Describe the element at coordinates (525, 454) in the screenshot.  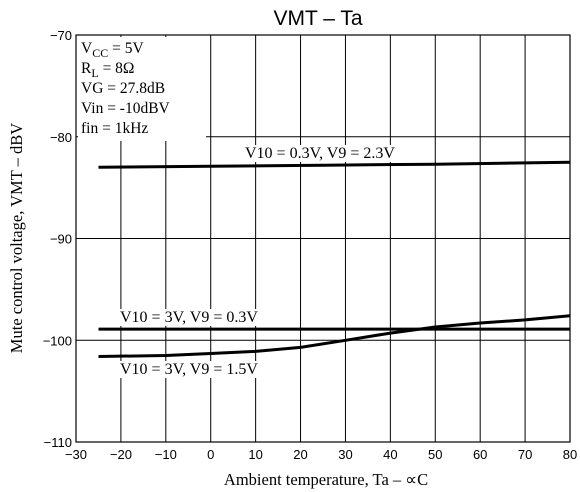
I see `x-tick-label: 70` at that location.